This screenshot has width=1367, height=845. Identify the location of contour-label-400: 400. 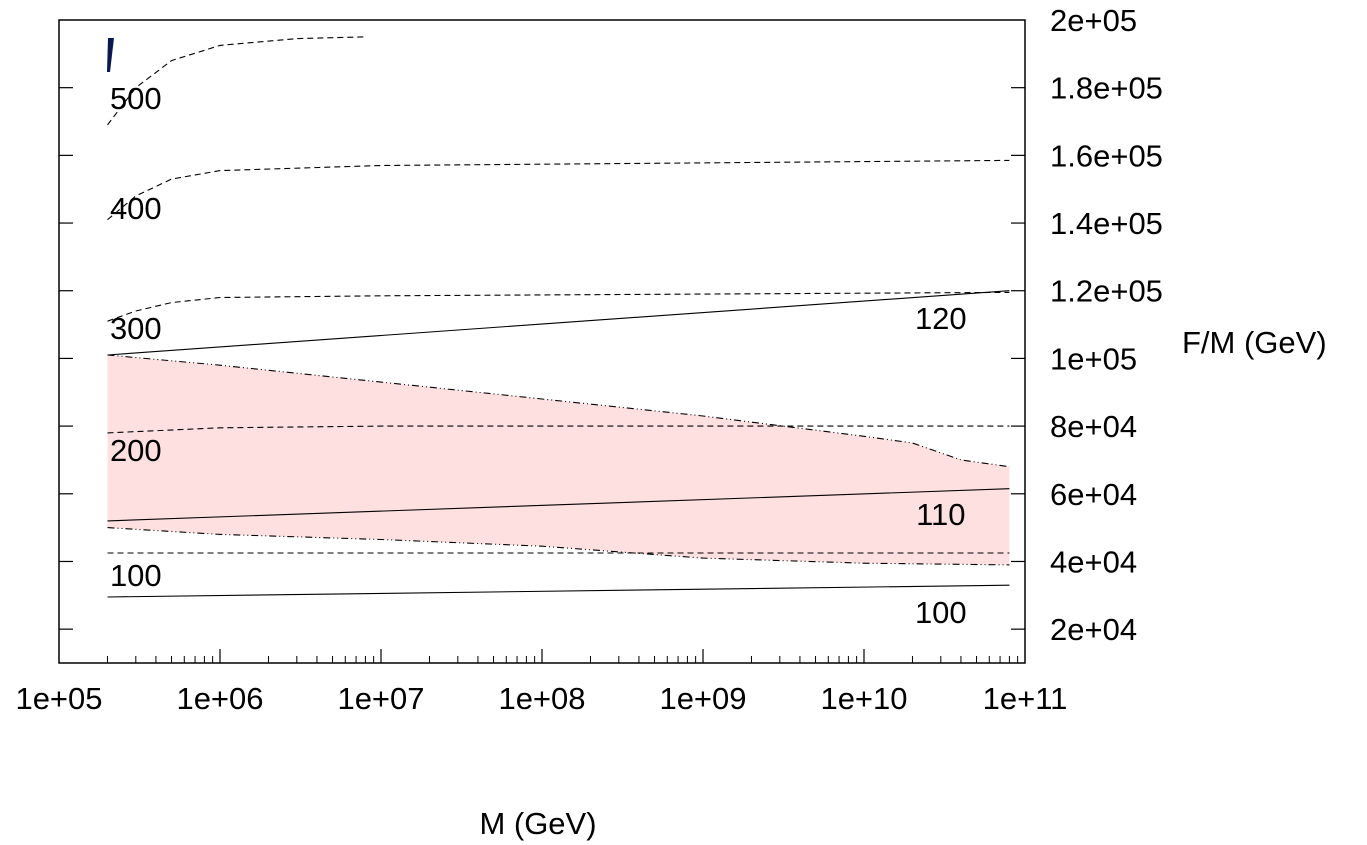
(136, 208).